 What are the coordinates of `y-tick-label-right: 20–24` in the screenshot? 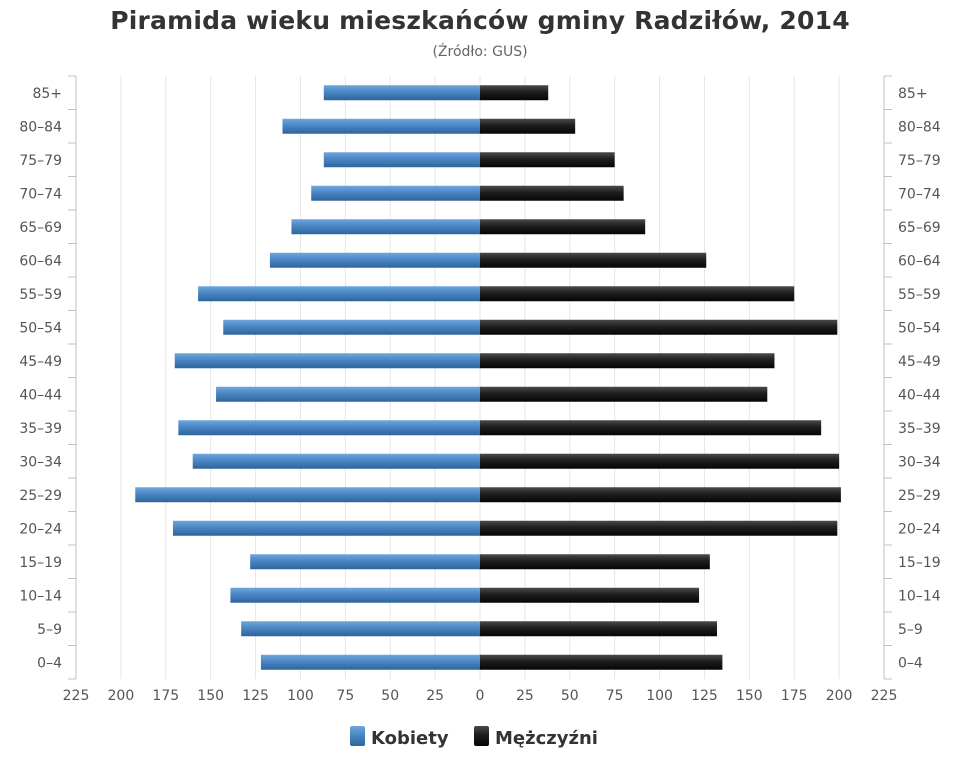 It's located at (919, 529).